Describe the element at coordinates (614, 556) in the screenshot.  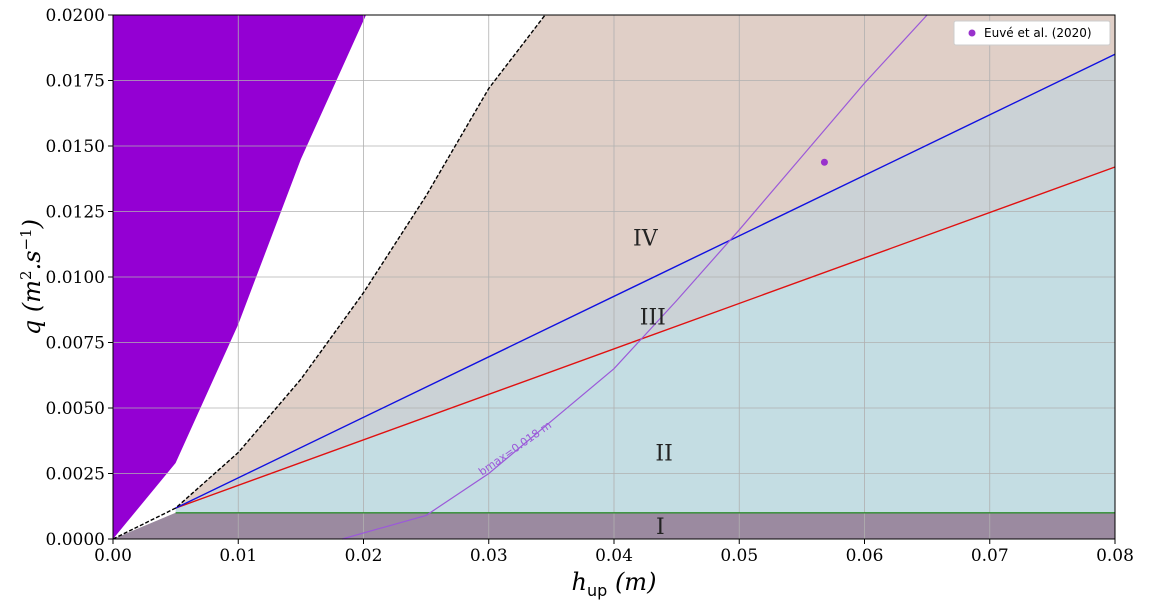
I see `x-tick-label: 0.04` at that location.